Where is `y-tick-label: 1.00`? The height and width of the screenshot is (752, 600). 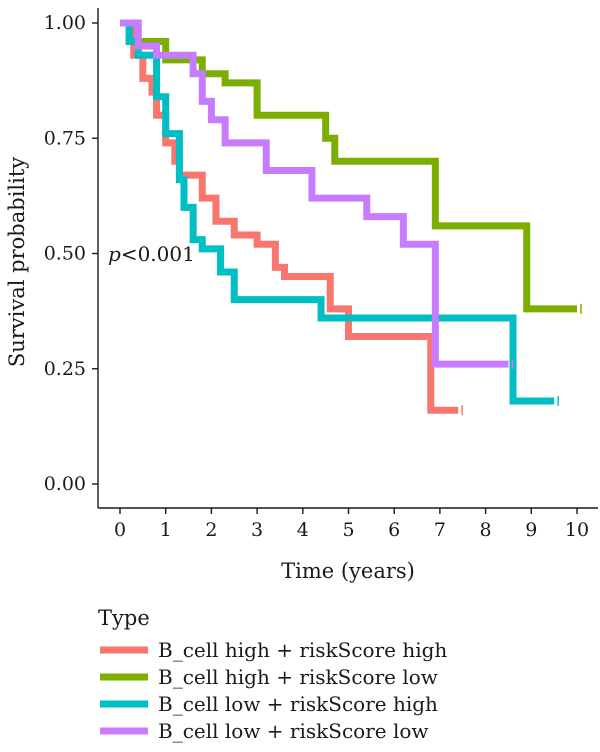 y-tick-label: 1.00 is located at coordinates (65, 23).